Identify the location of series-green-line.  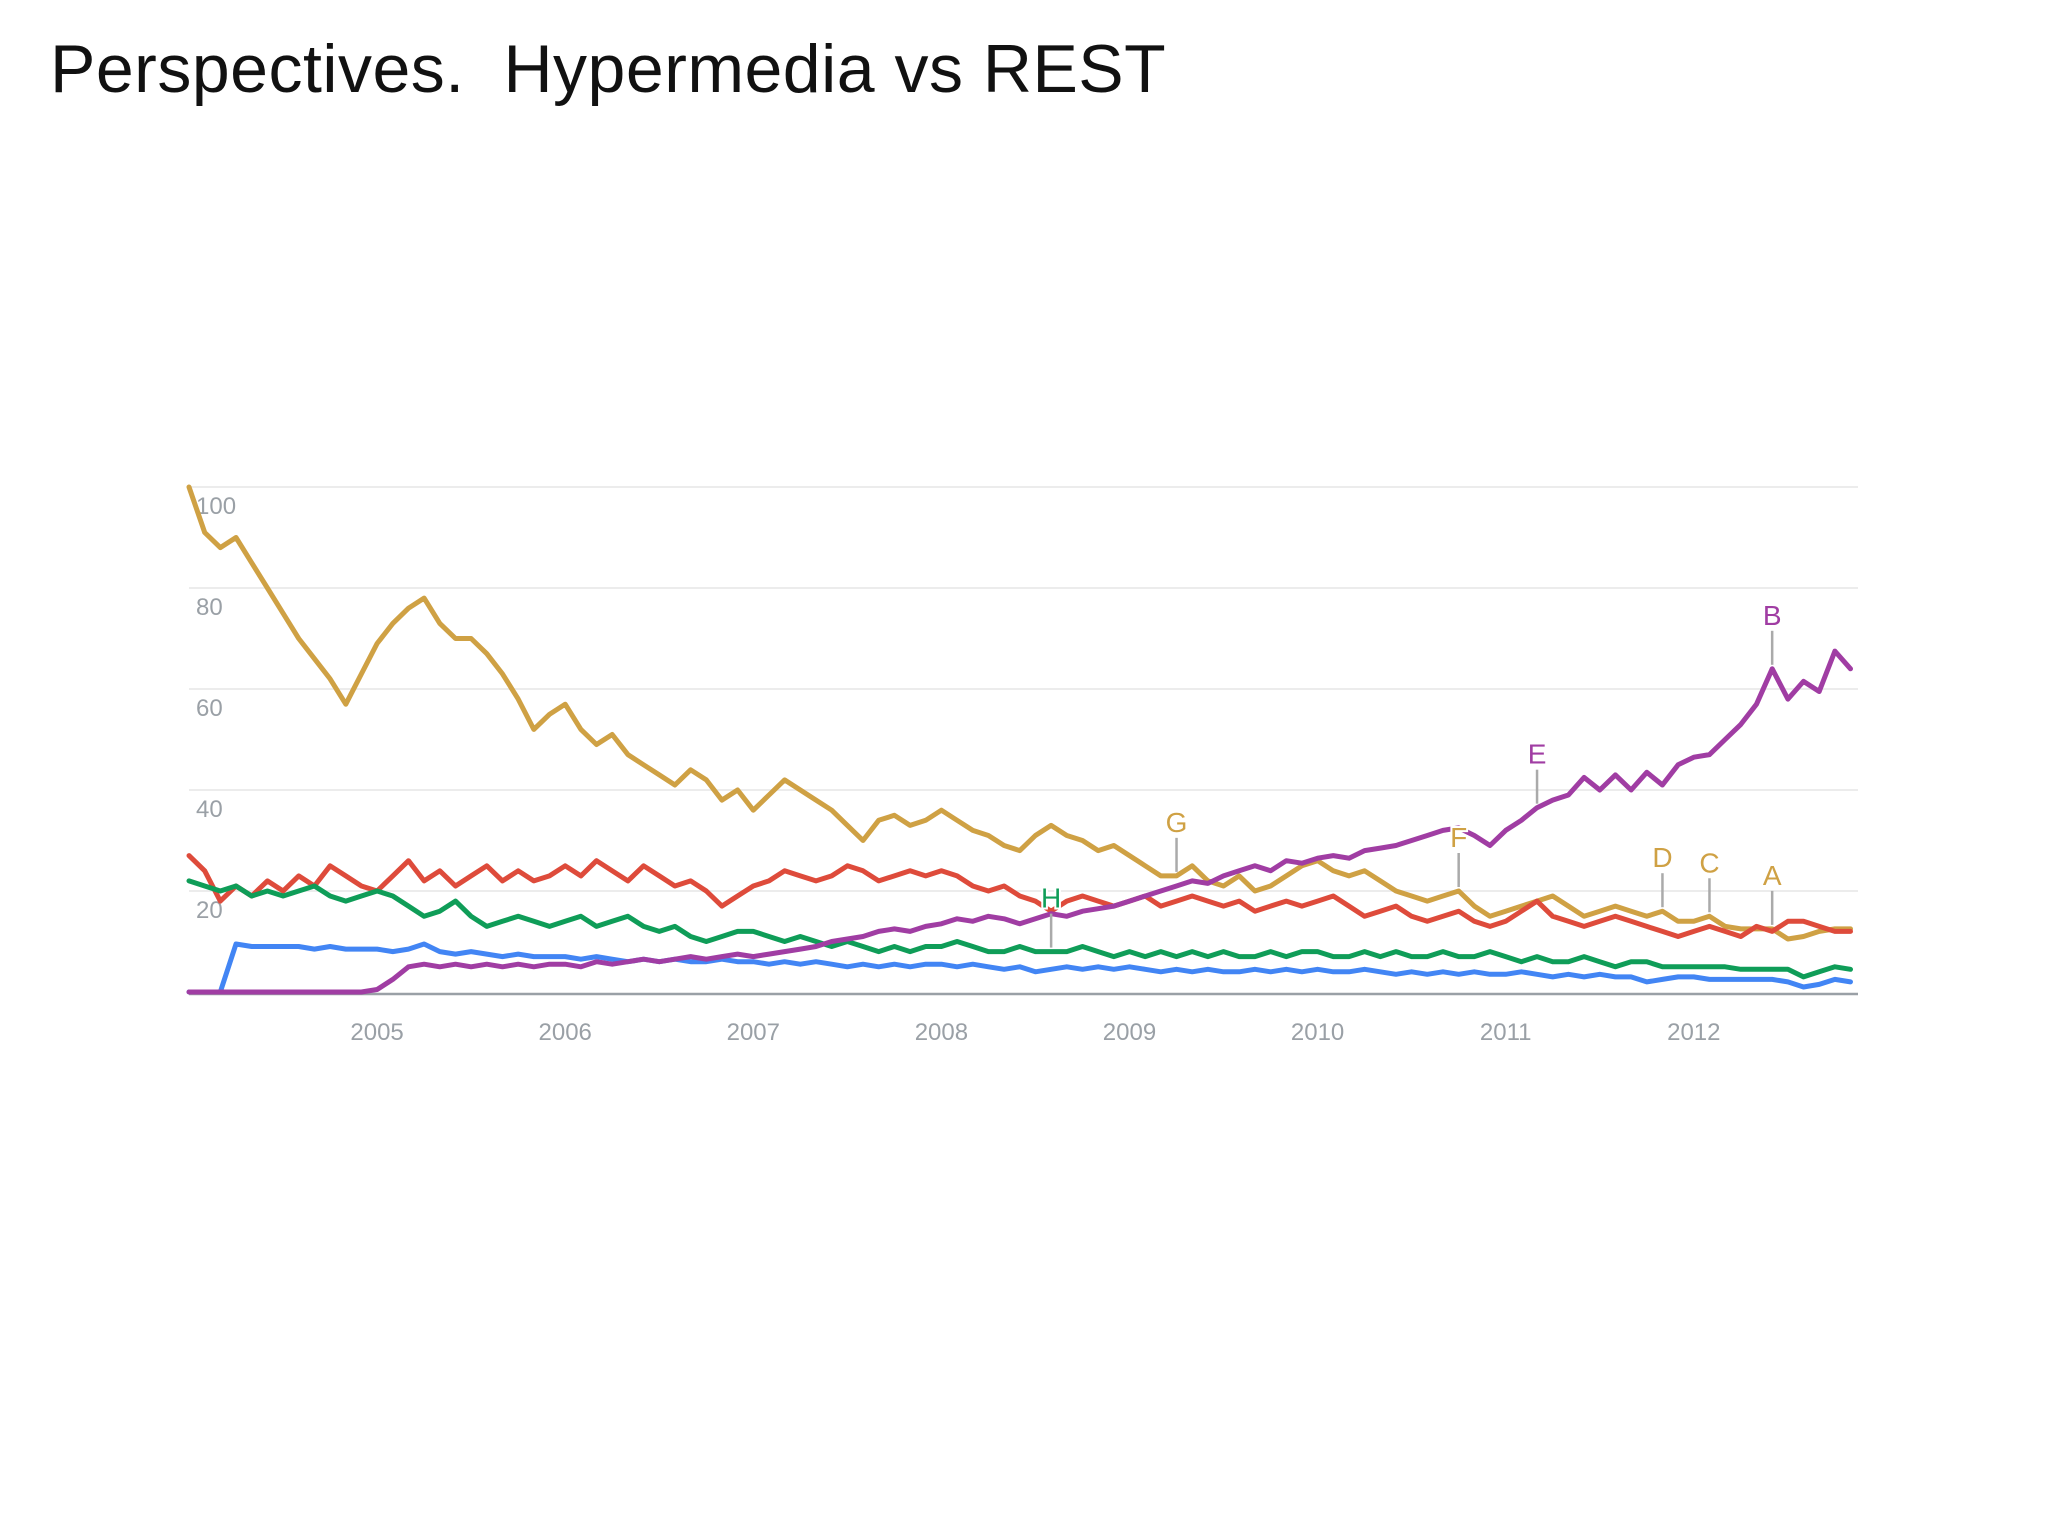
(1019, 929).